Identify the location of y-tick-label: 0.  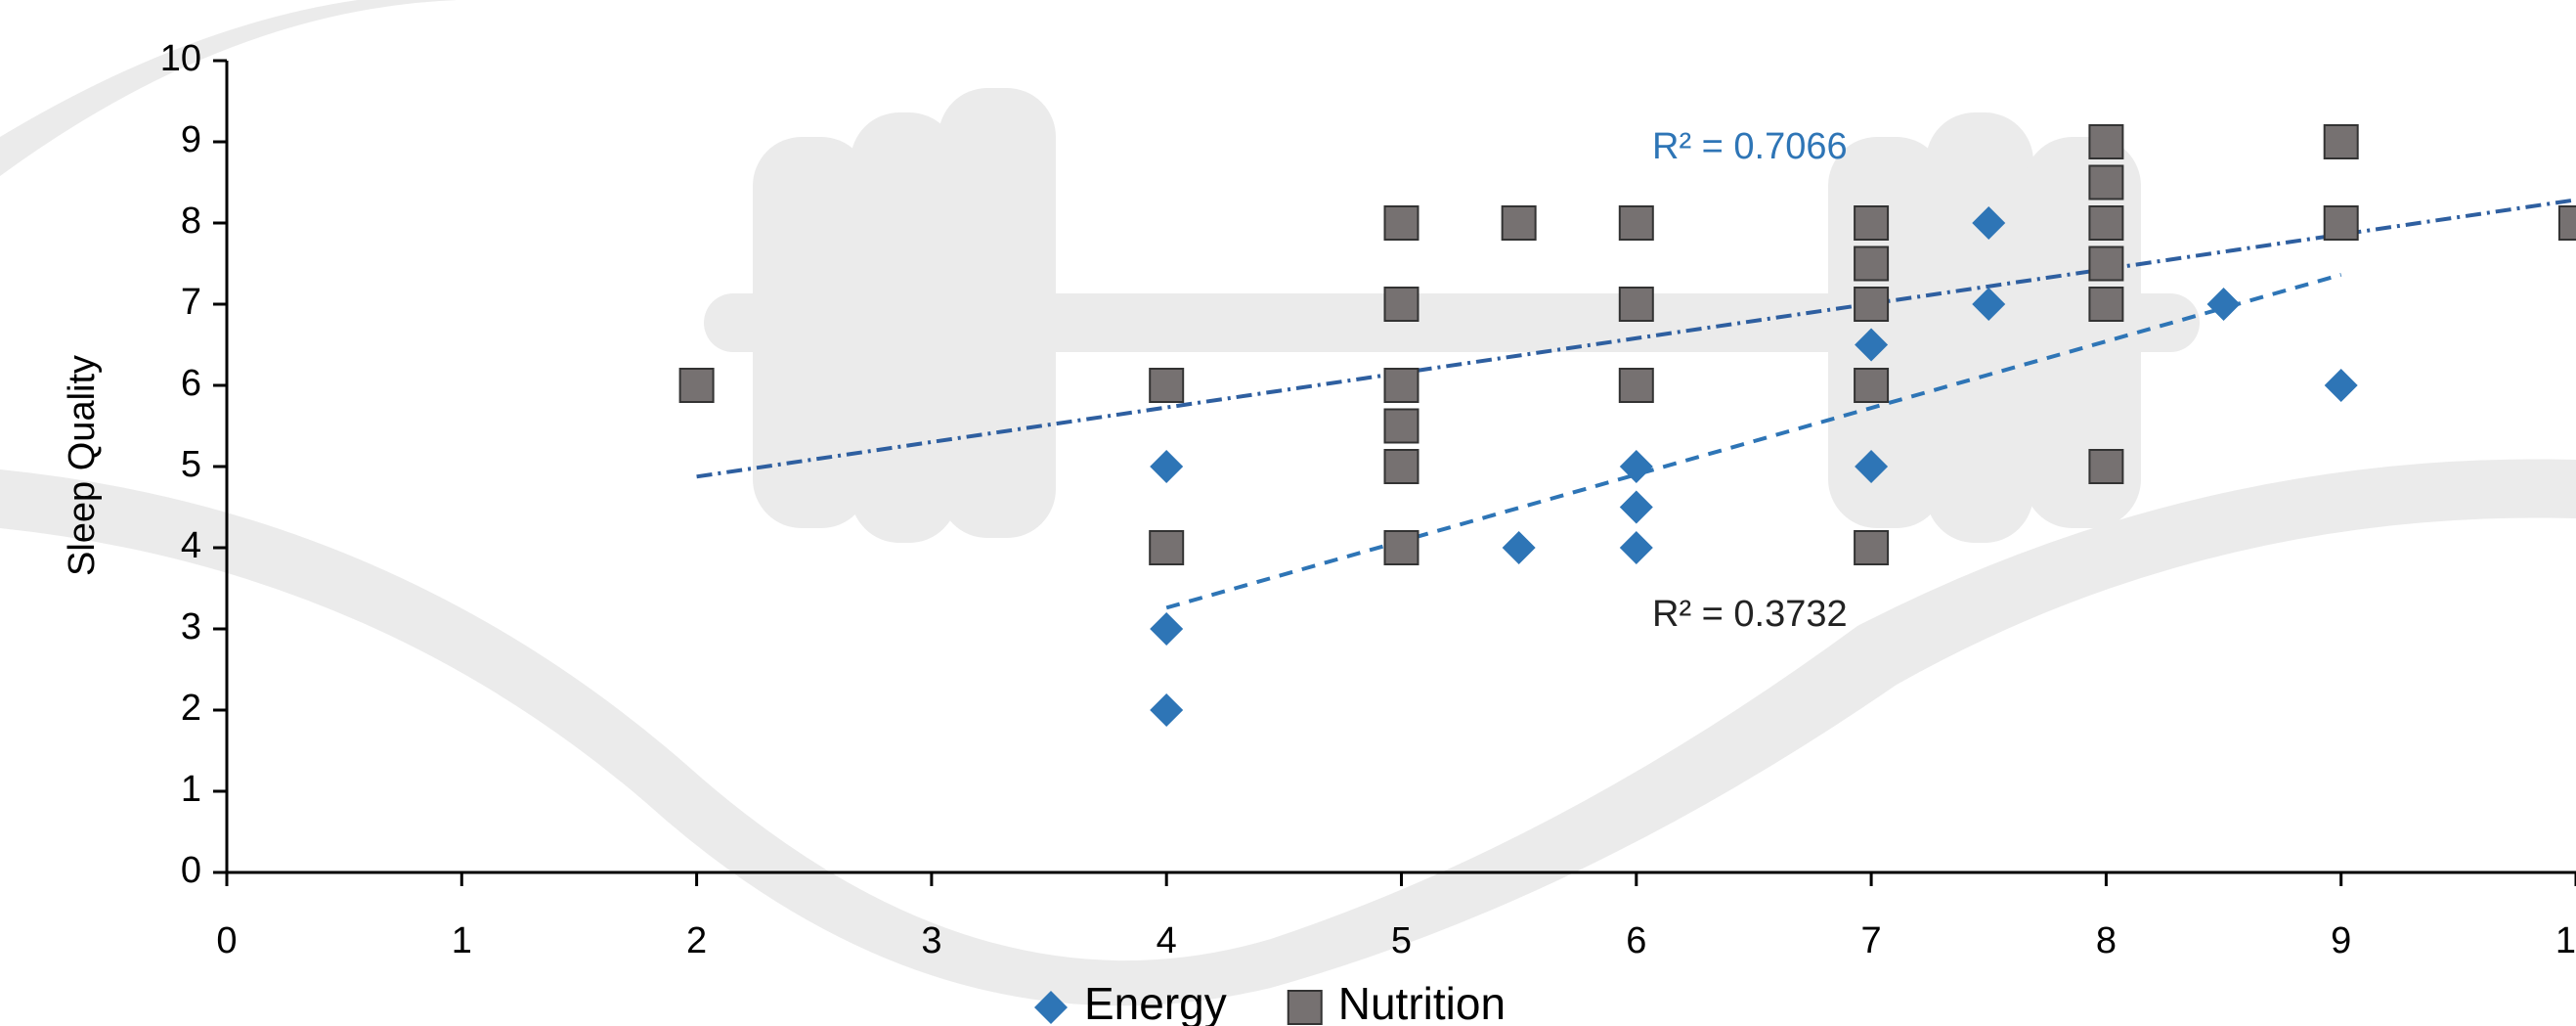
(191, 870).